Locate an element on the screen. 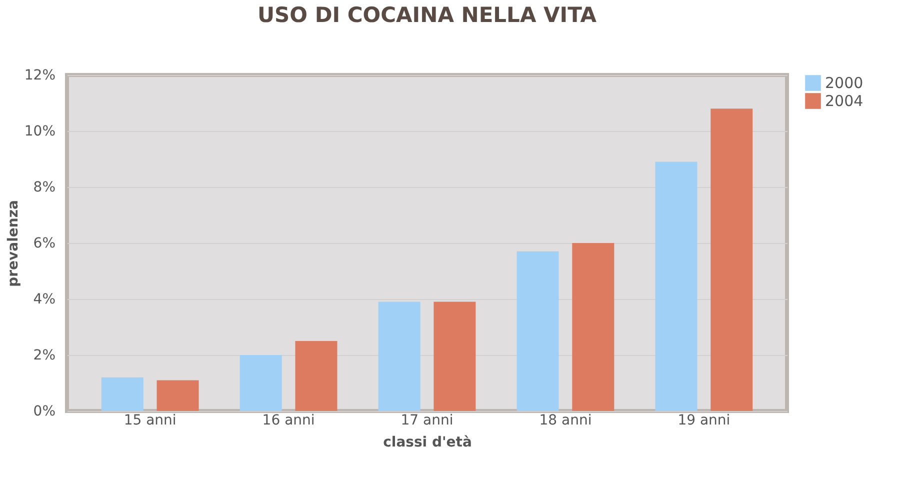 This screenshot has height=499, width=918. y-axis-title: prevalenza is located at coordinates (13, 243).